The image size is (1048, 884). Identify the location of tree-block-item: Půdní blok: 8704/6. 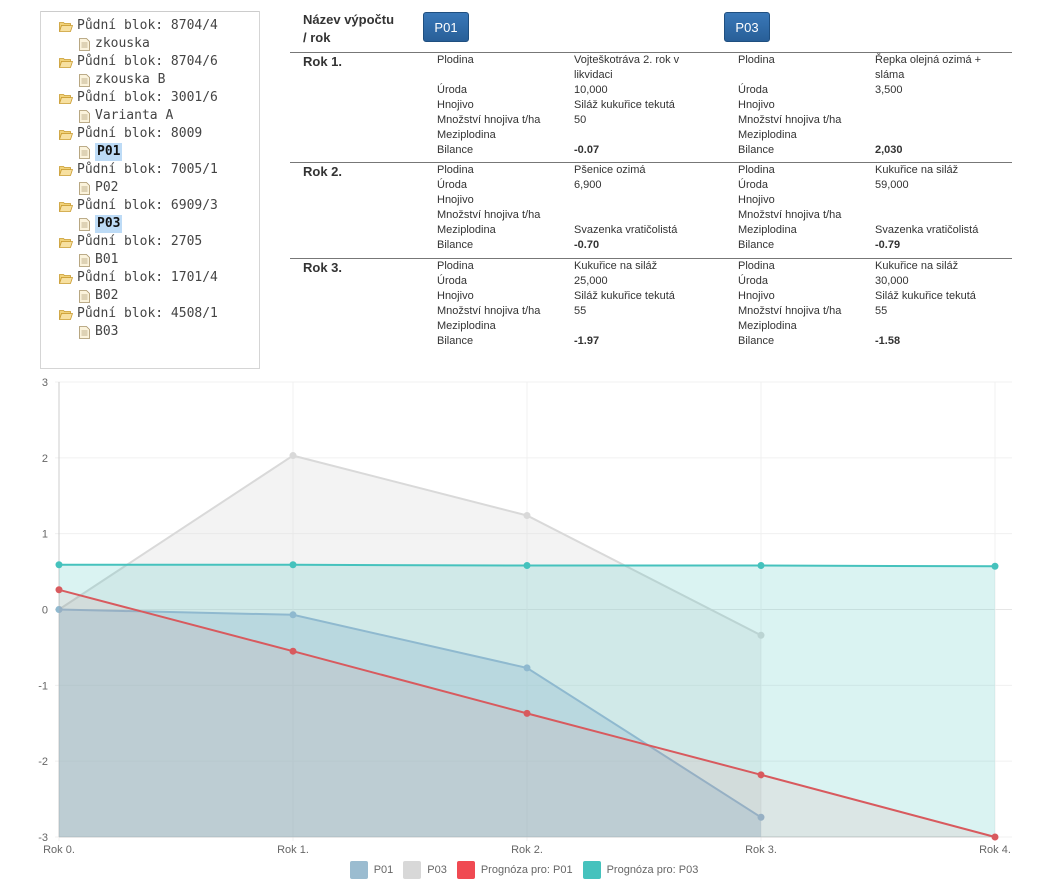
(138, 62).